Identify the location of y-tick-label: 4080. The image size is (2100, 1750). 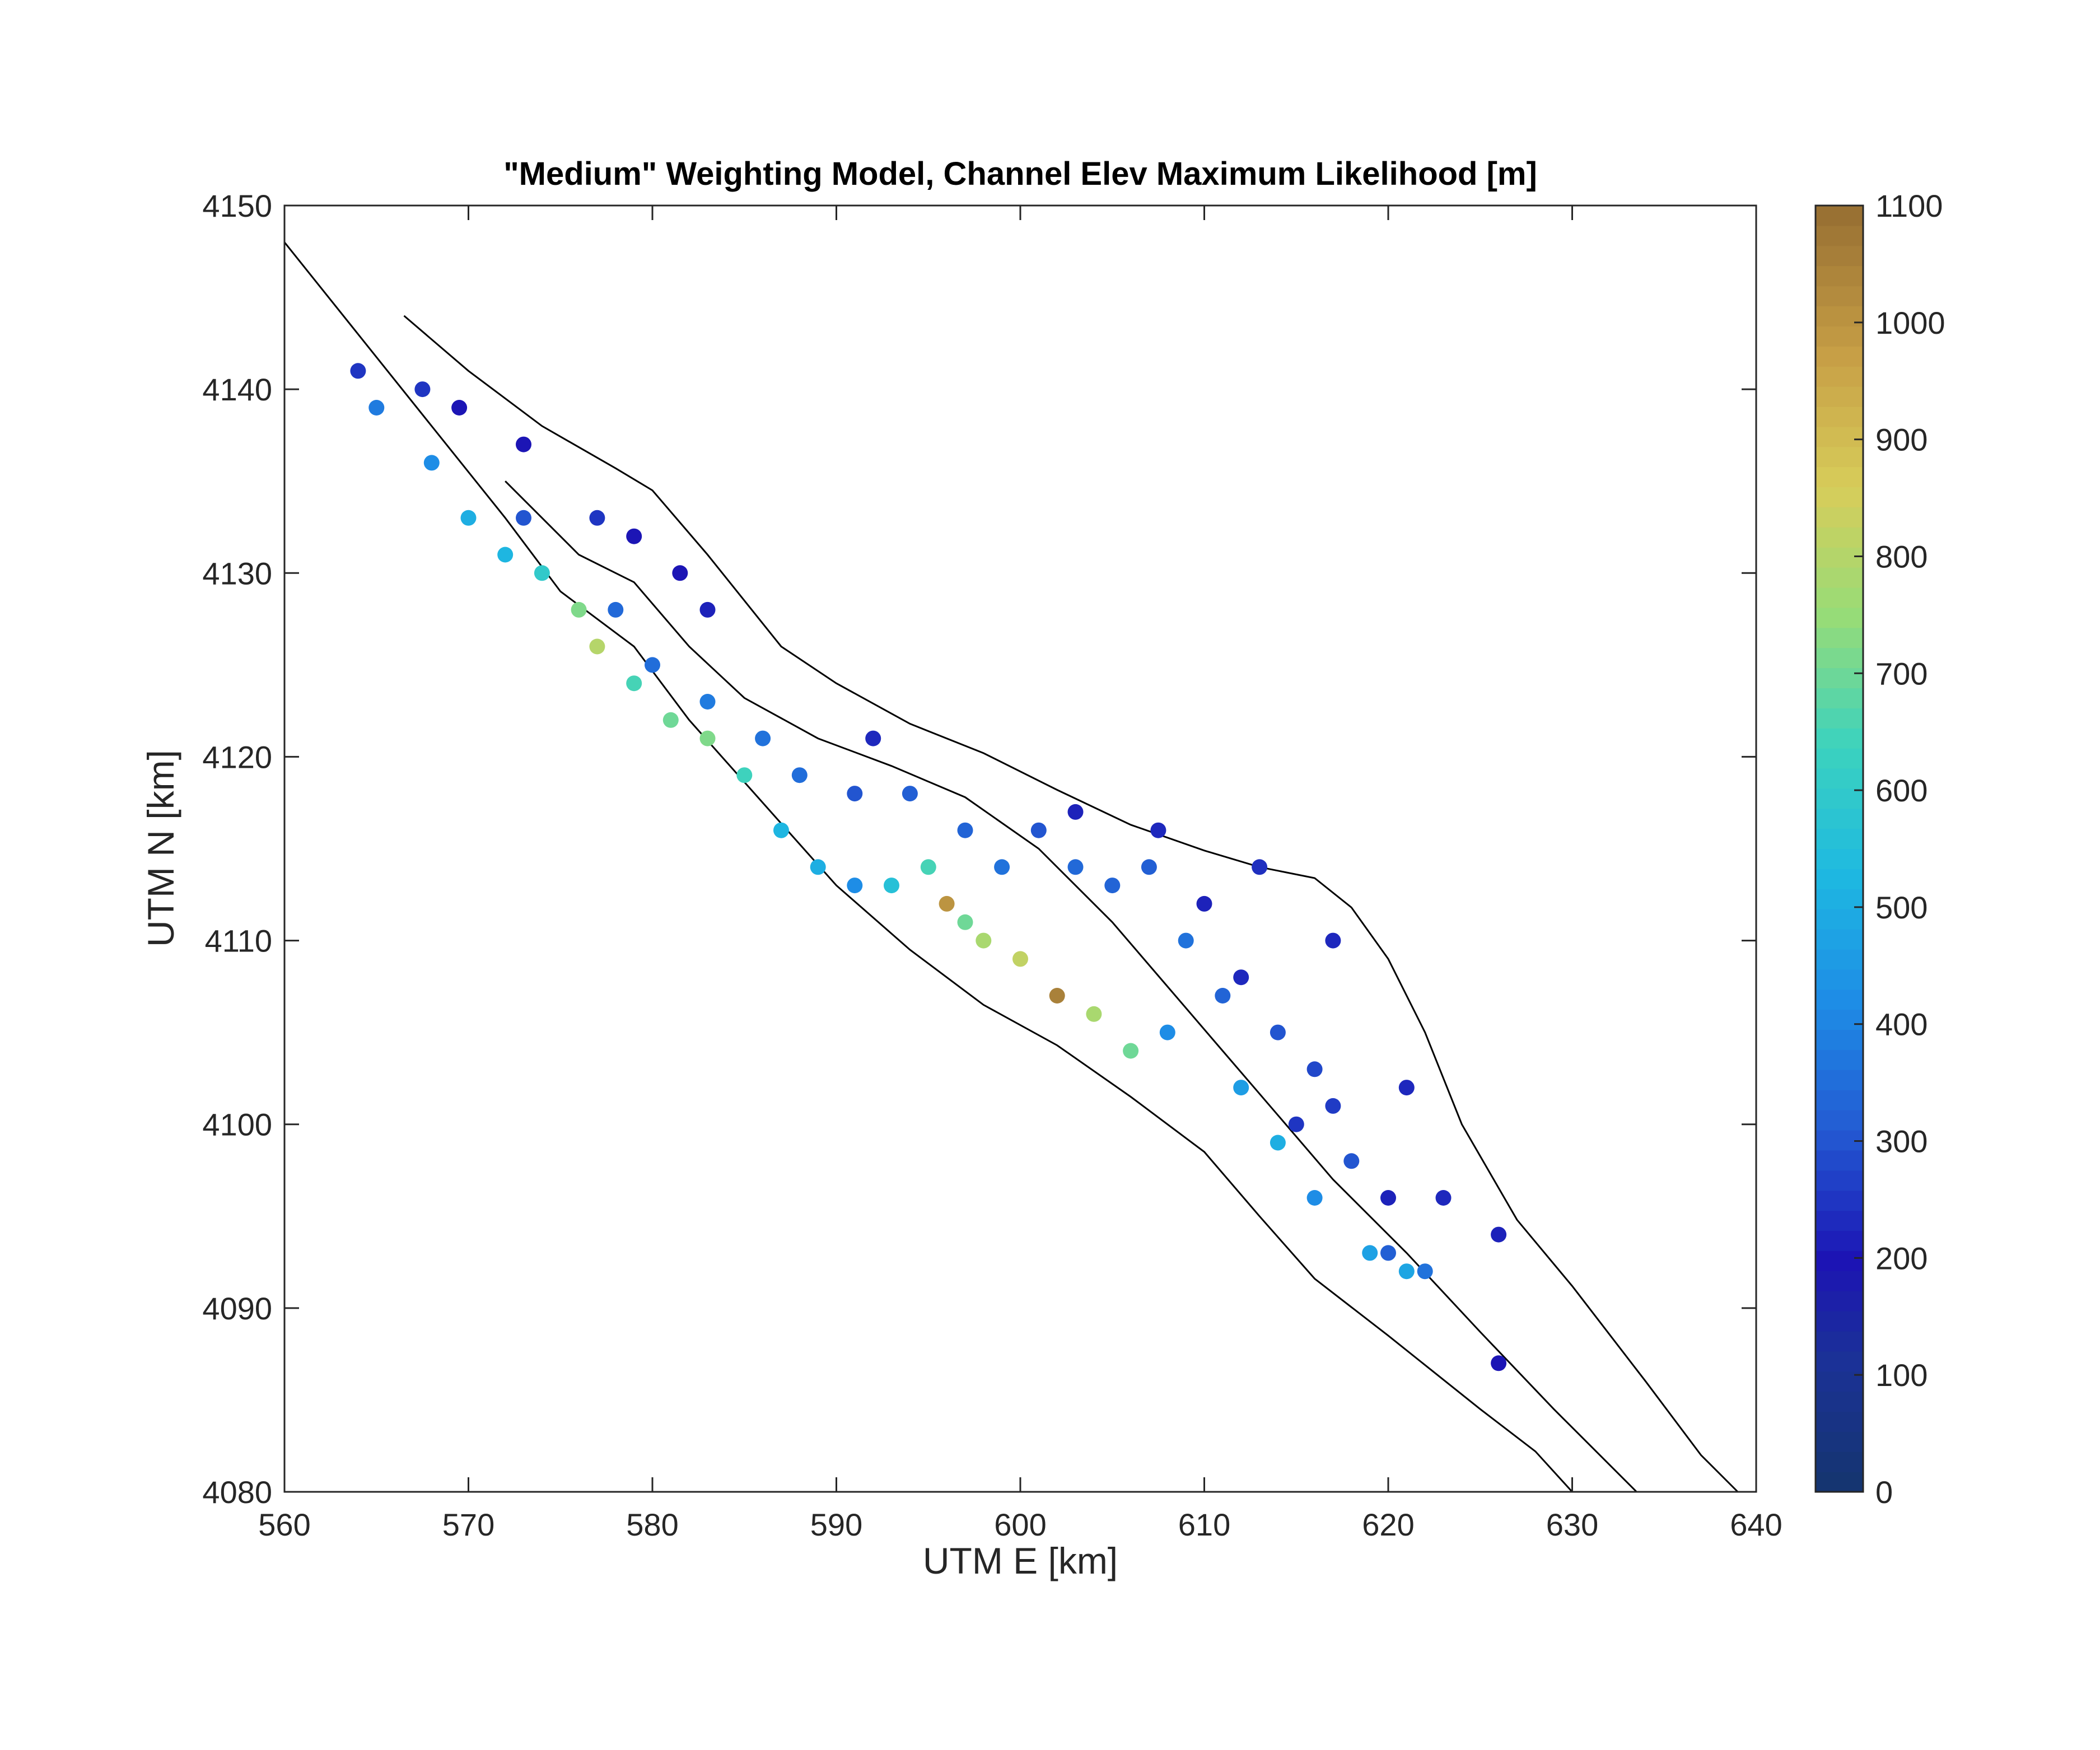
(237, 1492).